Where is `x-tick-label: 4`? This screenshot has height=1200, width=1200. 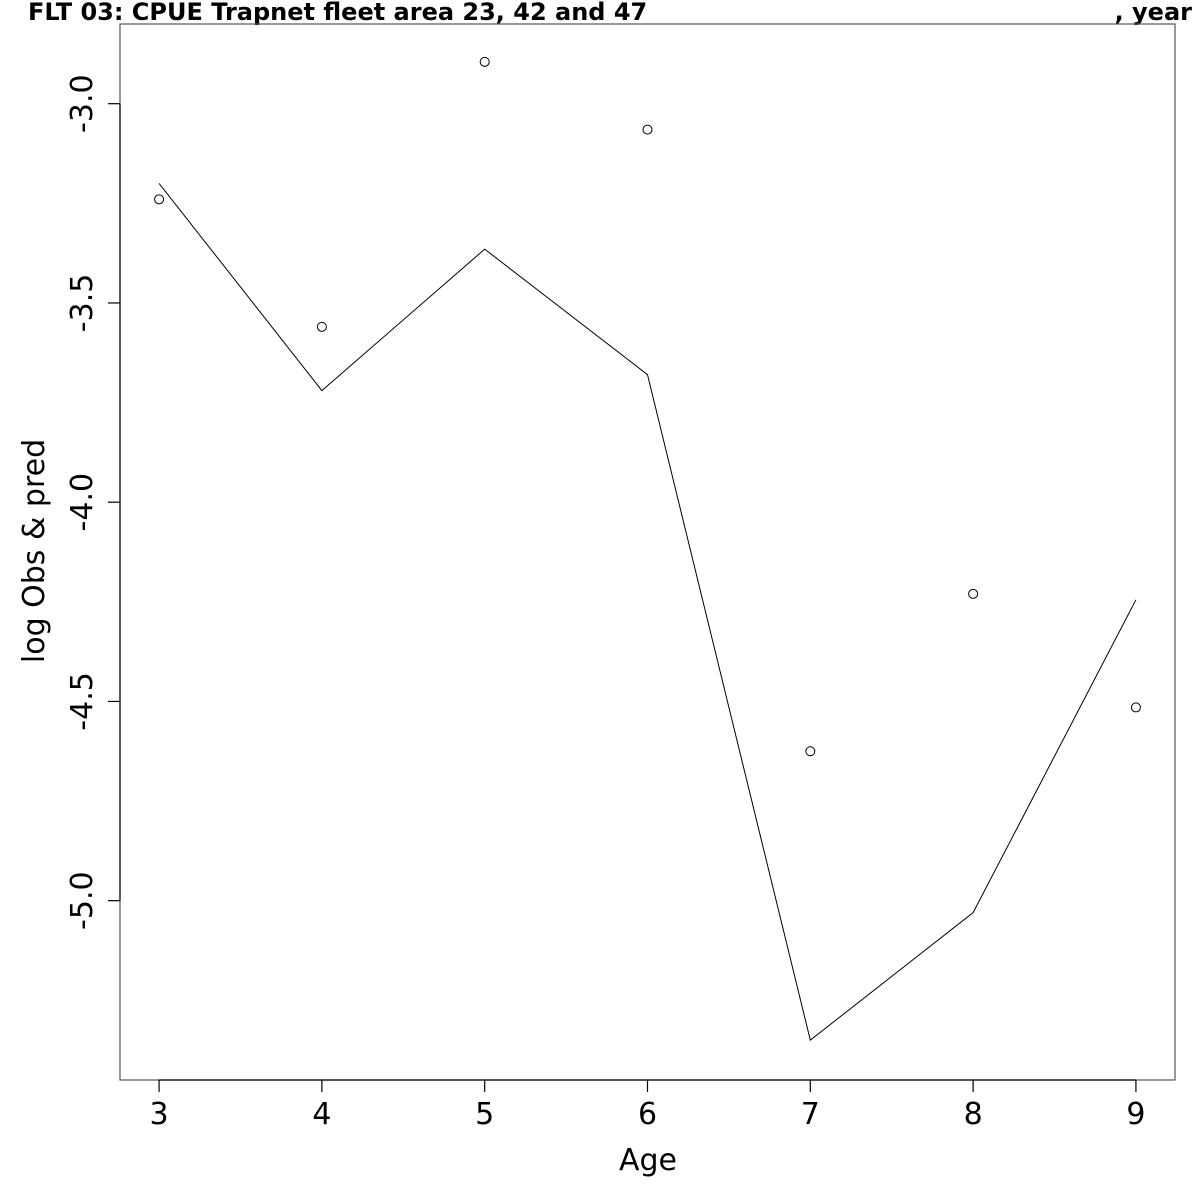
x-tick-label: 4 is located at coordinates (321, 1114).